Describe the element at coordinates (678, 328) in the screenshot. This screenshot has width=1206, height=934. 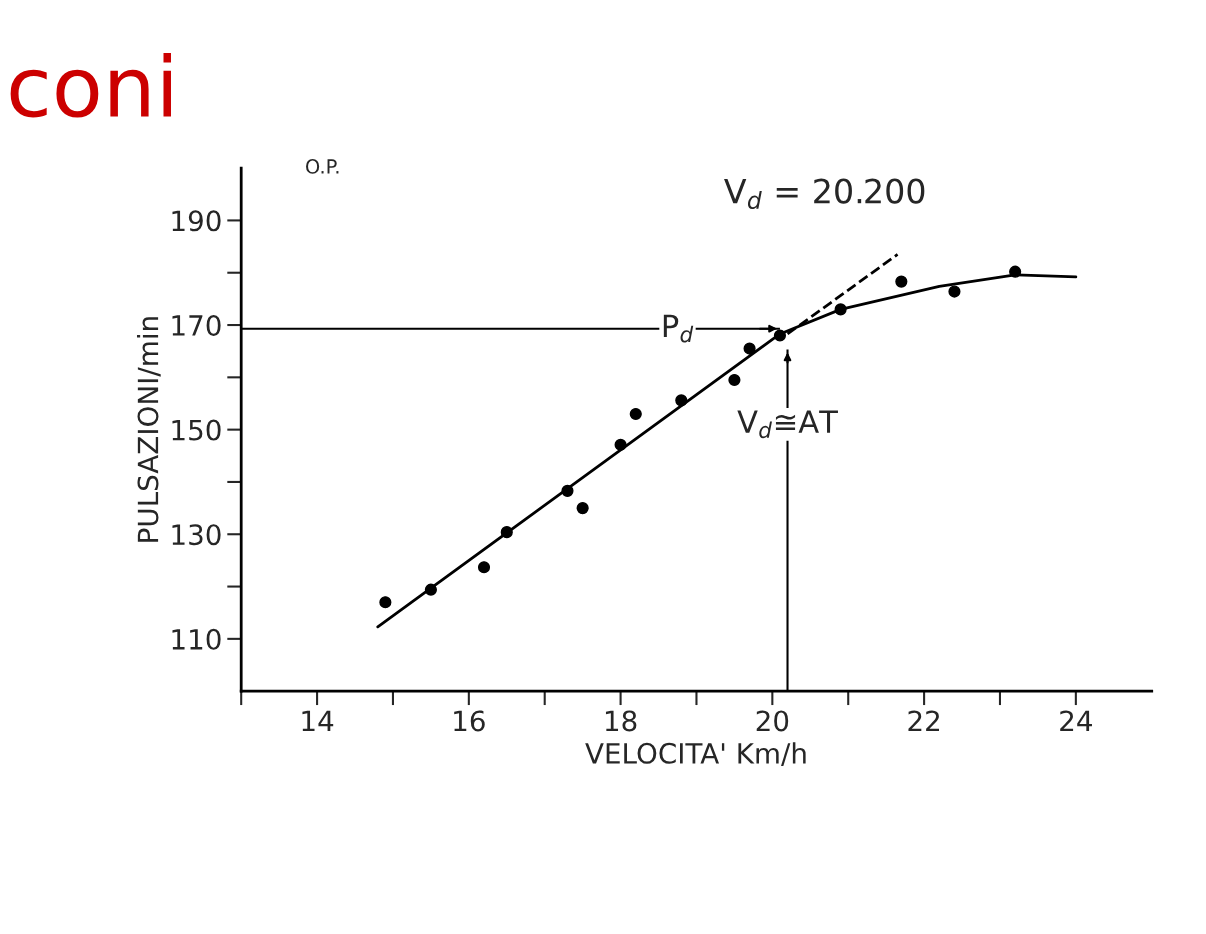
I see `ref-line-label: P$_{d}$` at that location.